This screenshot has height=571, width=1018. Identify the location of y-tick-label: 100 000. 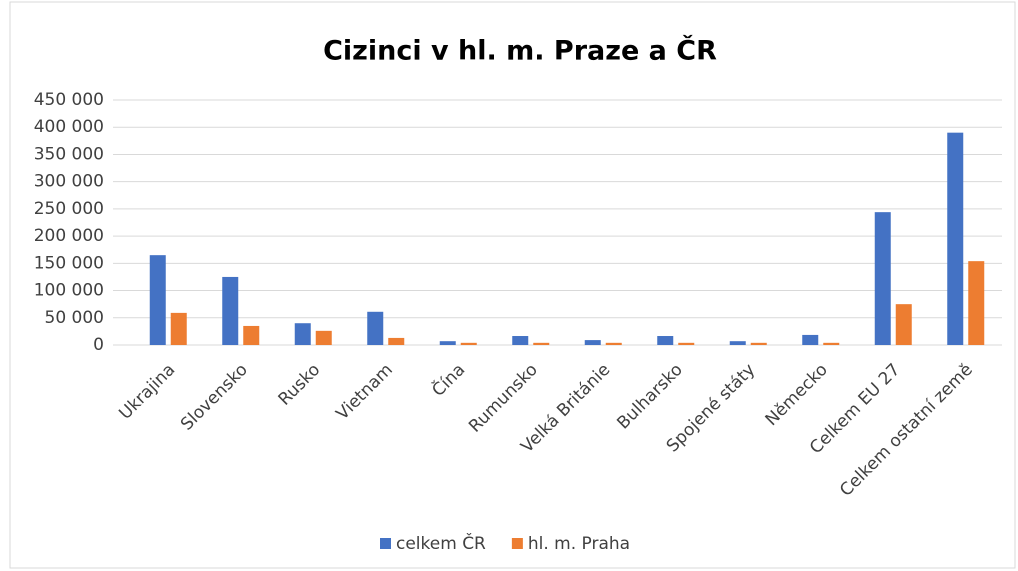
(69, 291).